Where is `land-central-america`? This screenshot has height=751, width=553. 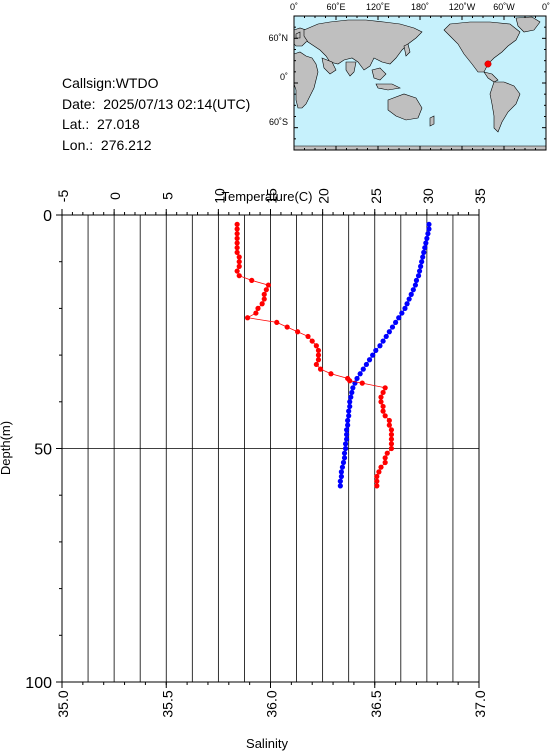 land-central-america is located at coordinates (491, 77).